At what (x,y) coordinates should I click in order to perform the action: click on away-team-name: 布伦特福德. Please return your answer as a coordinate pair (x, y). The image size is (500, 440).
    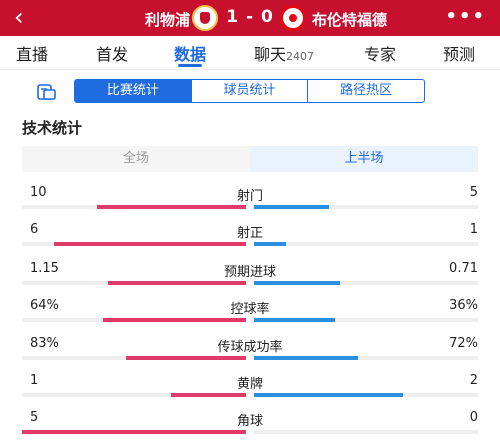
    Looking at the image, I should click on (350, 20).